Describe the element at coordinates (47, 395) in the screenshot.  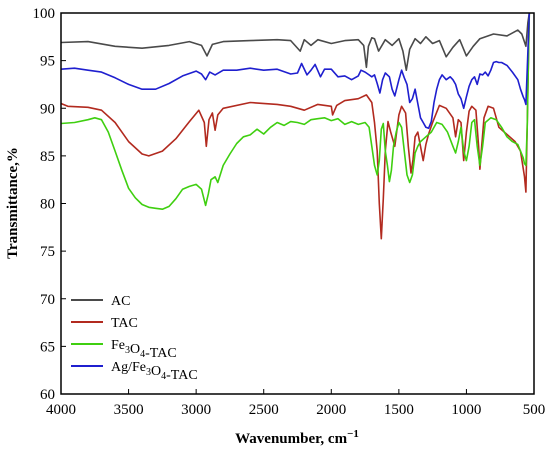
I see `y-tick-label: 60` at that location.